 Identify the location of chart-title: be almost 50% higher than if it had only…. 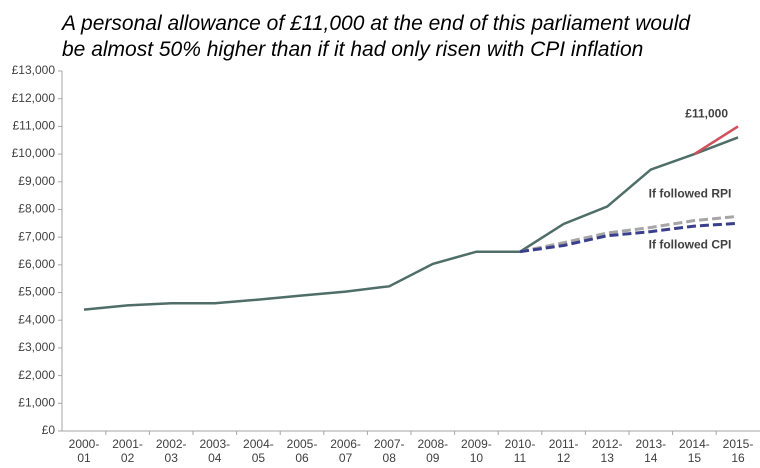
(352, 49).